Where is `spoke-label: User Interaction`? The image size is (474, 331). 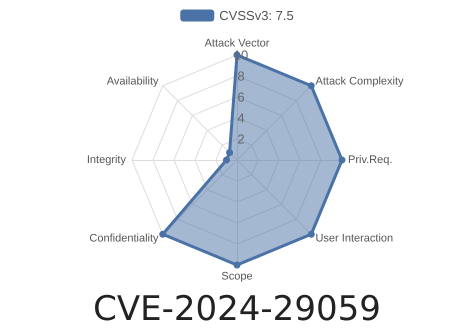
spoke-label: User Interaction is located at coordinates (354, 238).